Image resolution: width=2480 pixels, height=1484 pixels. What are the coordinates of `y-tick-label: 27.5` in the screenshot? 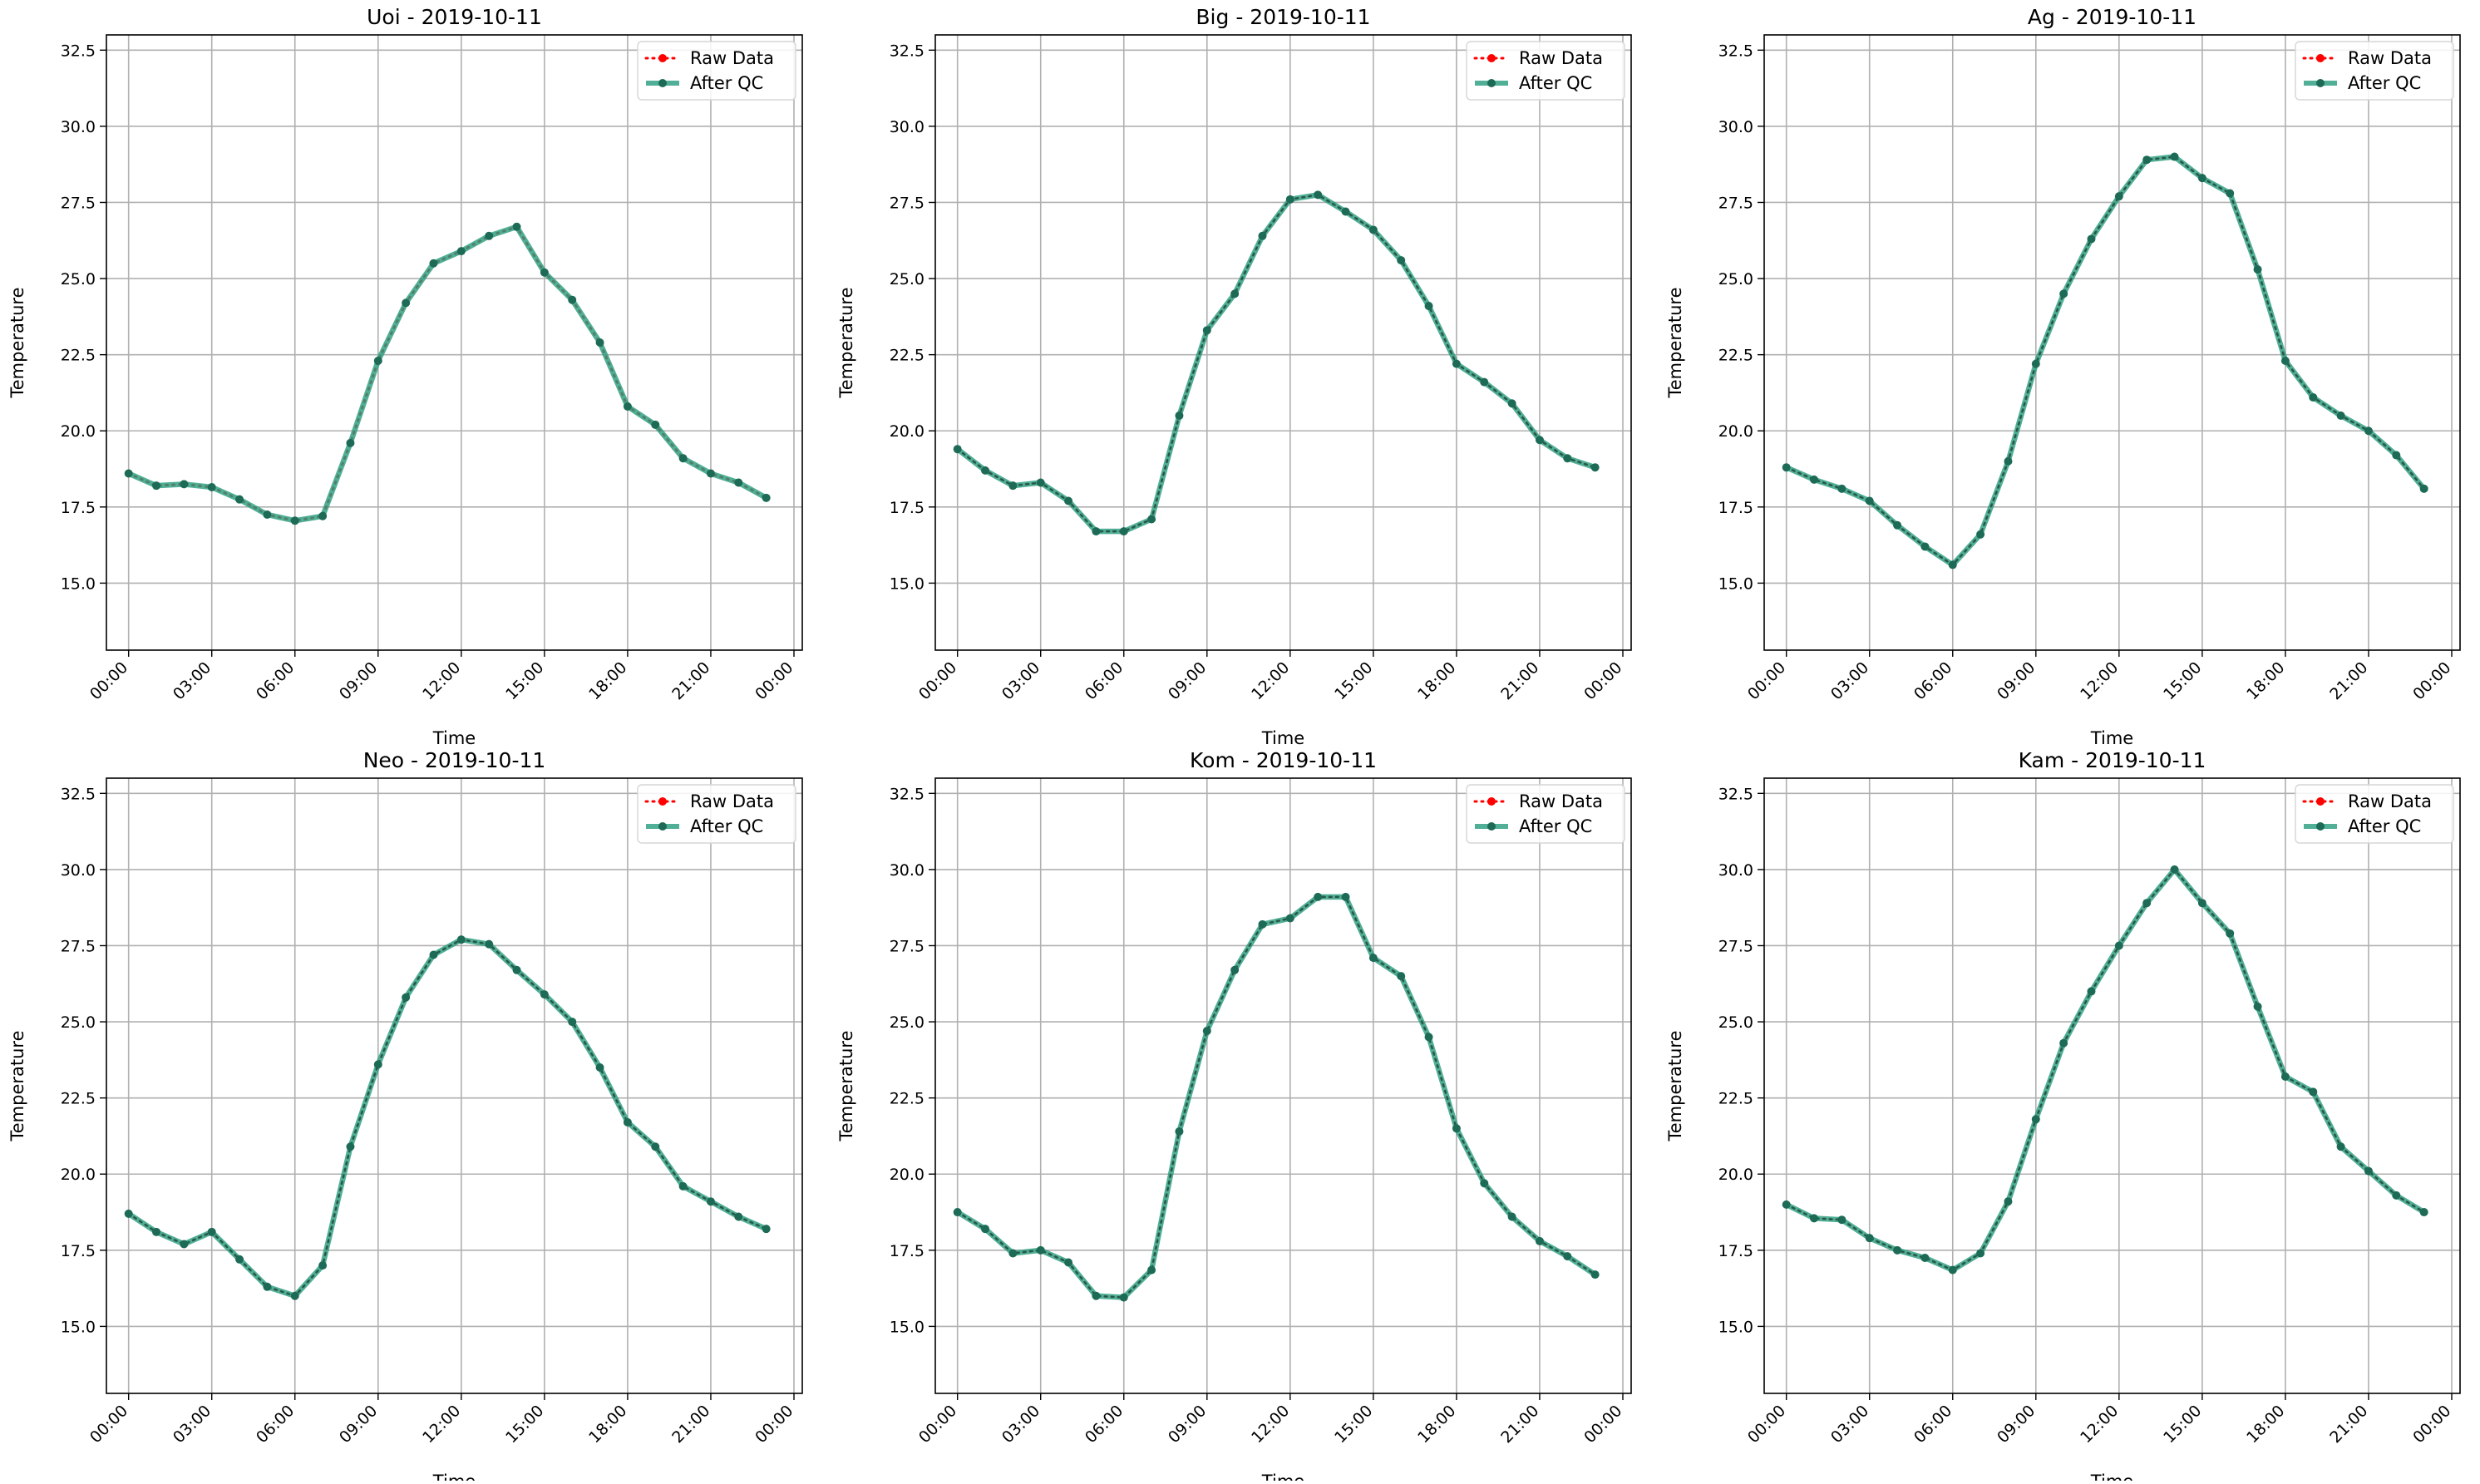 It's located at (1736, 203).